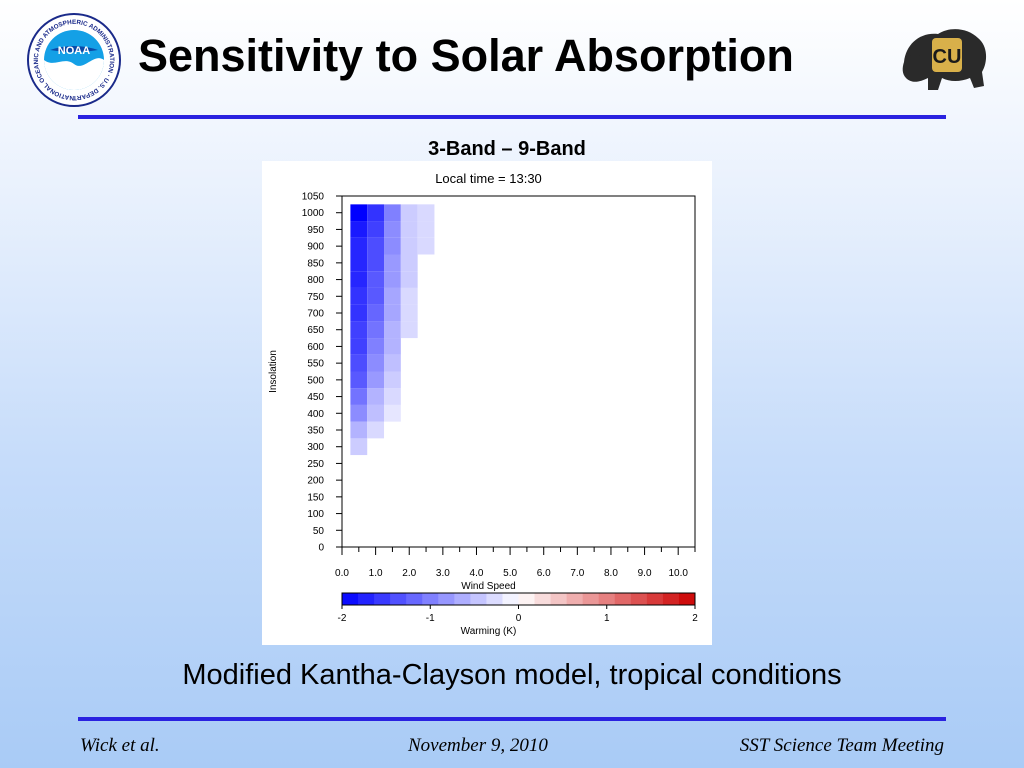 Image resolution: width=1024 pixels, height=768 pixels. What do you see at coordinates (477, 573) in the screenshot?
I see `x-tick-label: 4.0` at bounding box center [477, 573].